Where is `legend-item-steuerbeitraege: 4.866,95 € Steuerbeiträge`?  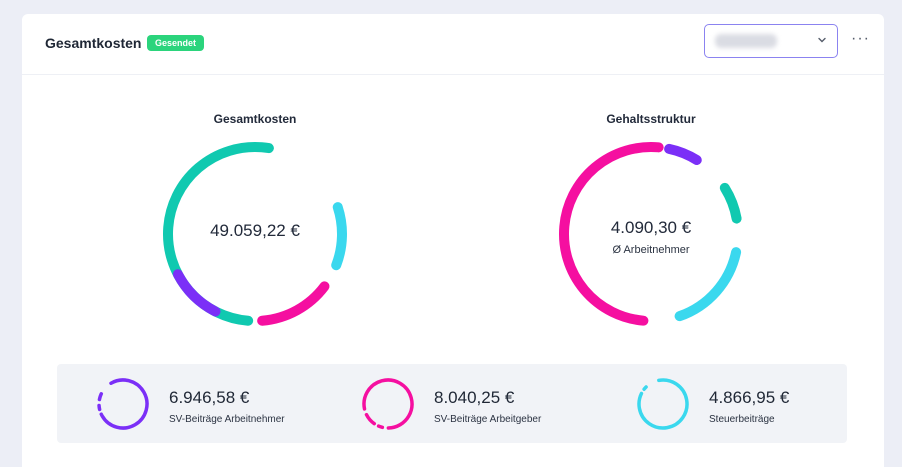 legend-item-steuerbeitraege: 4.866,95 € Steuerbeiträge is located at coordinates (735, 404).